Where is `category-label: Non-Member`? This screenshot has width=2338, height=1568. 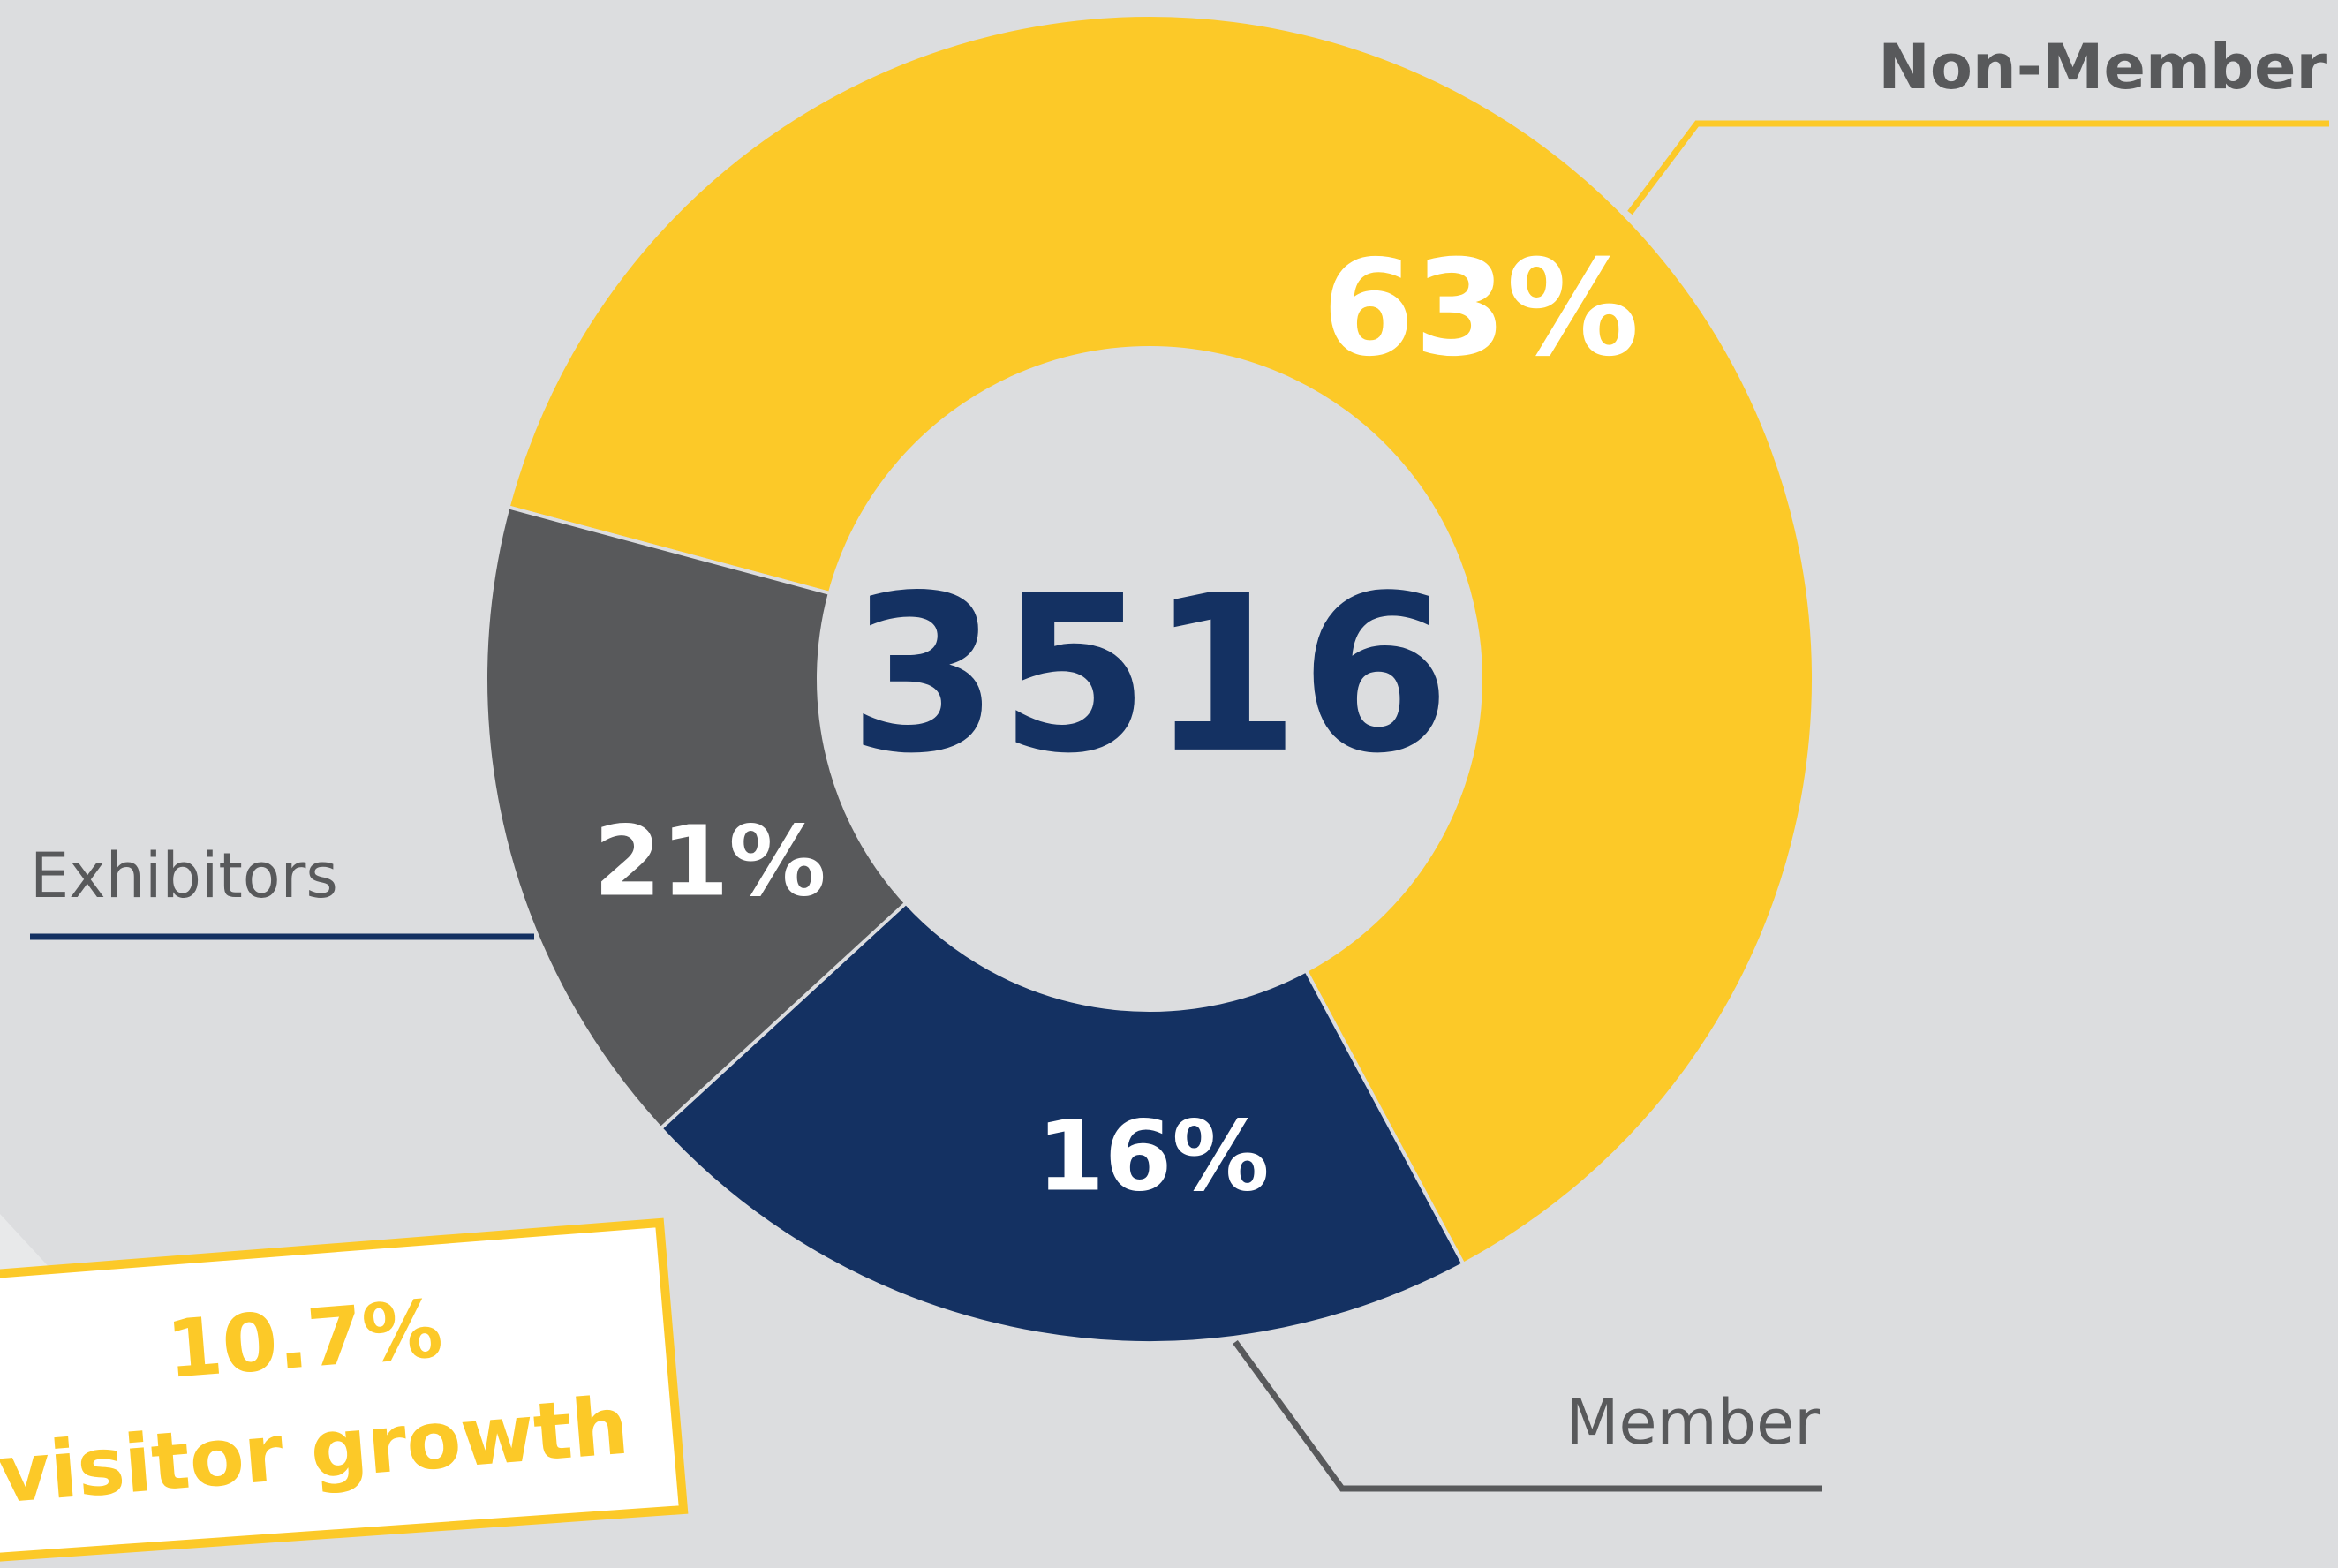
category-label: Non-Member is located at coordinates (2102, 67).